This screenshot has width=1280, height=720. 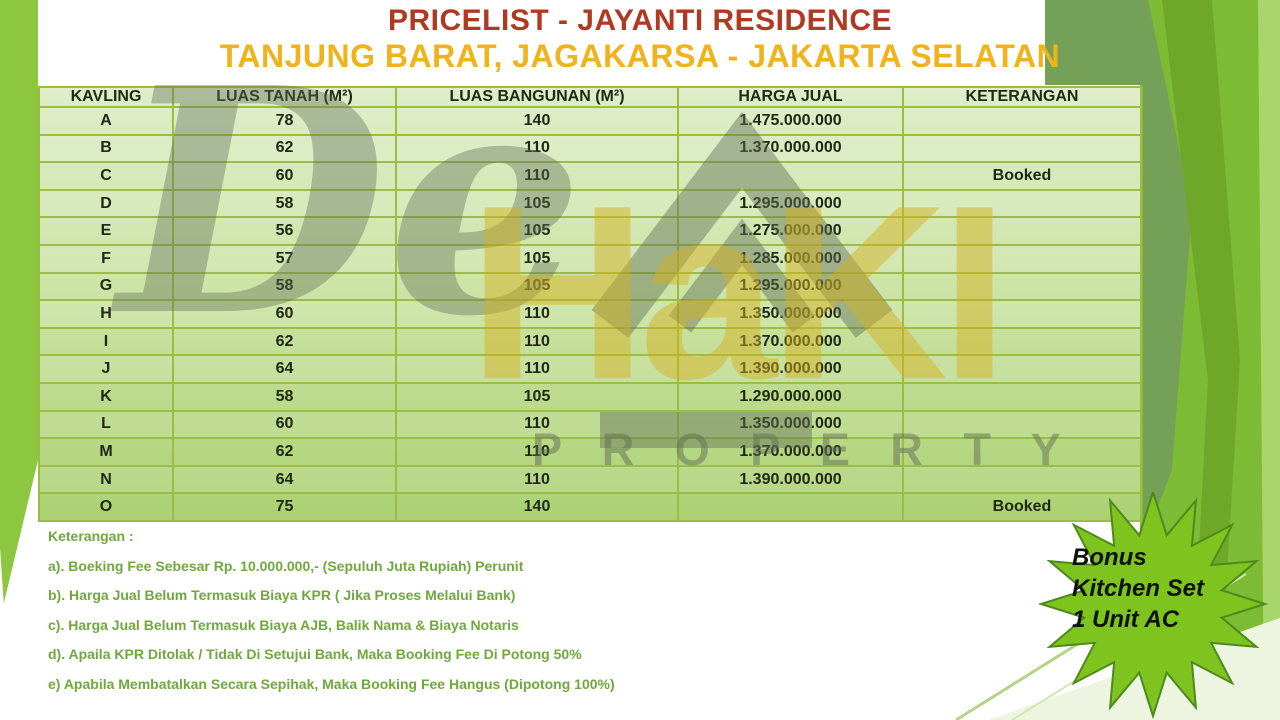 What do you see at coordinates (106, 396) in the screenshot?
I see `cell-kavling: K` at bounding box center [106, 396].